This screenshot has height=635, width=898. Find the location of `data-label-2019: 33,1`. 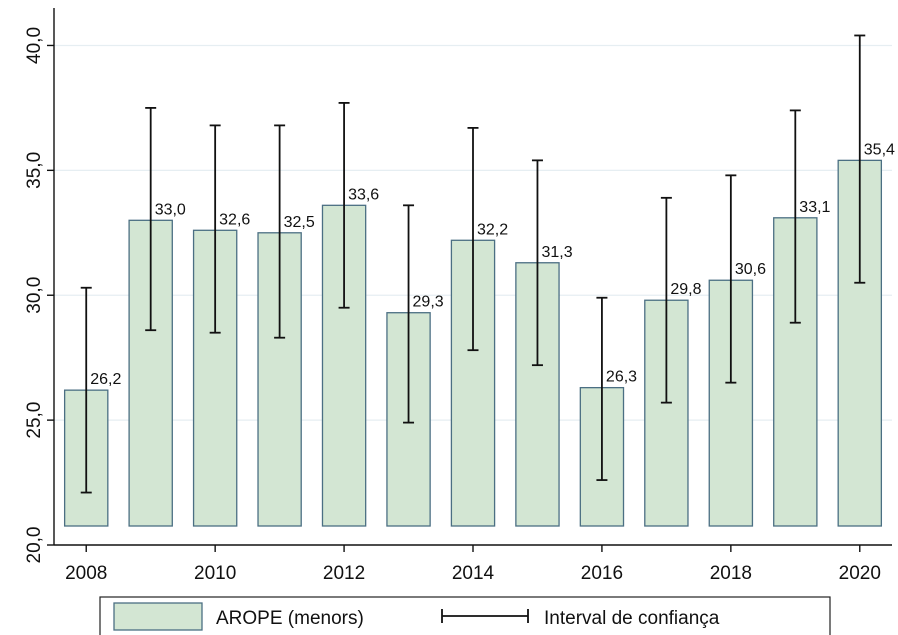

data-label-2019: 33,1 is located at coordinates (814, 207).